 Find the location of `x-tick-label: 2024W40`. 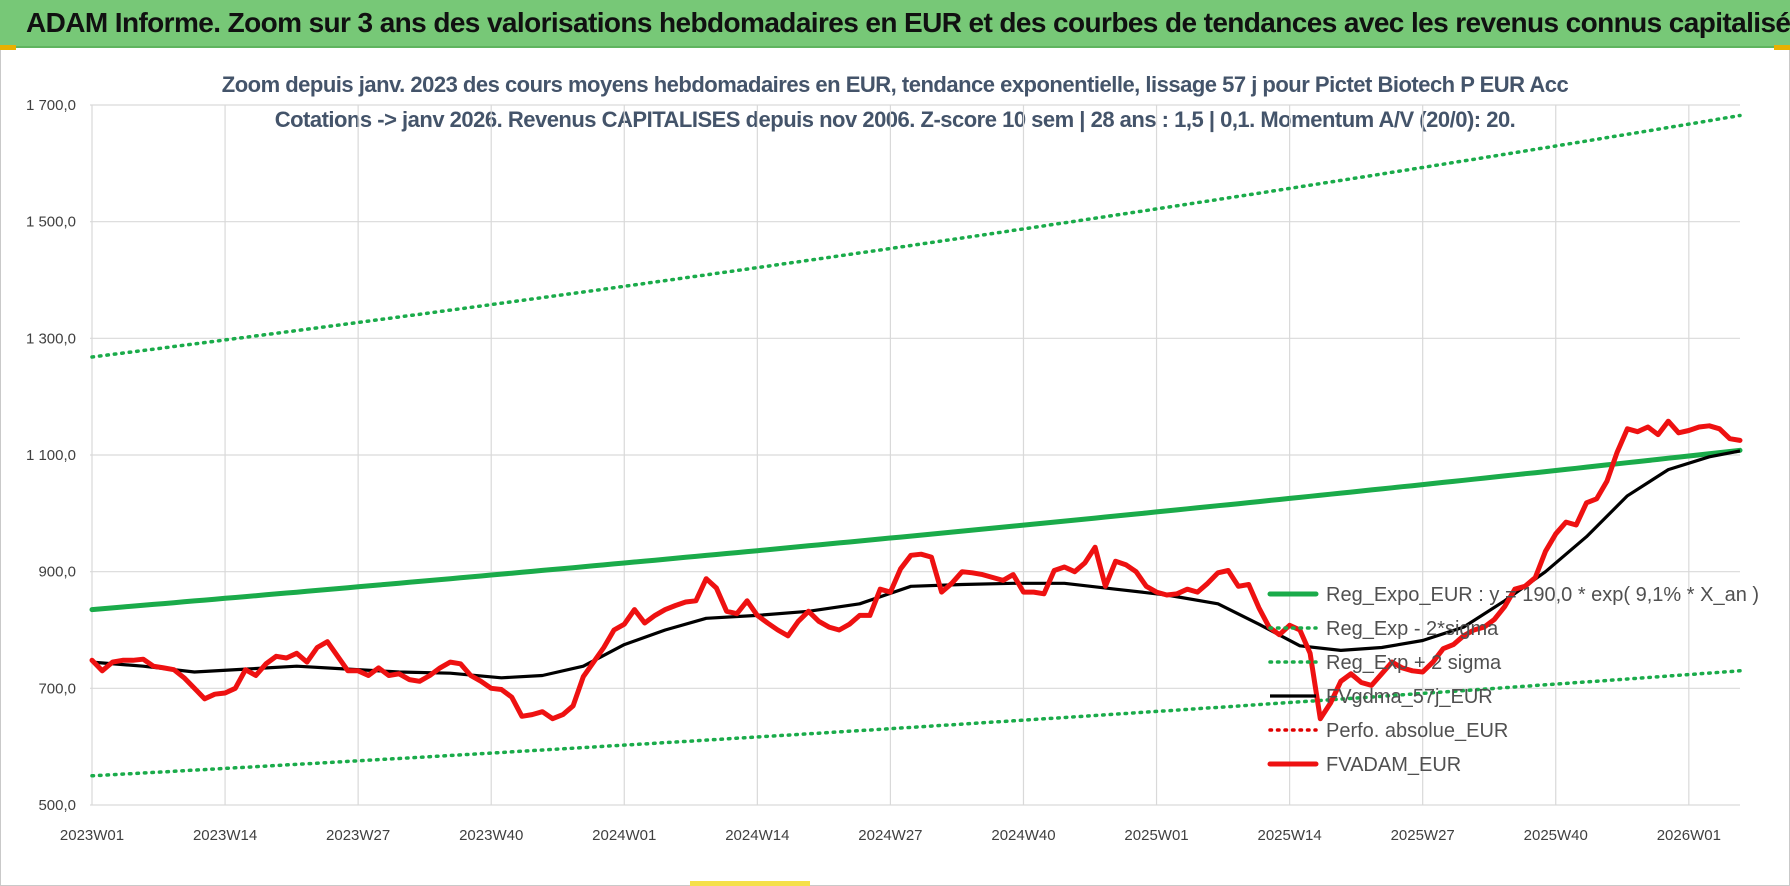

x-tick-label: 2024W40 is located at coordinates (1023, 835).